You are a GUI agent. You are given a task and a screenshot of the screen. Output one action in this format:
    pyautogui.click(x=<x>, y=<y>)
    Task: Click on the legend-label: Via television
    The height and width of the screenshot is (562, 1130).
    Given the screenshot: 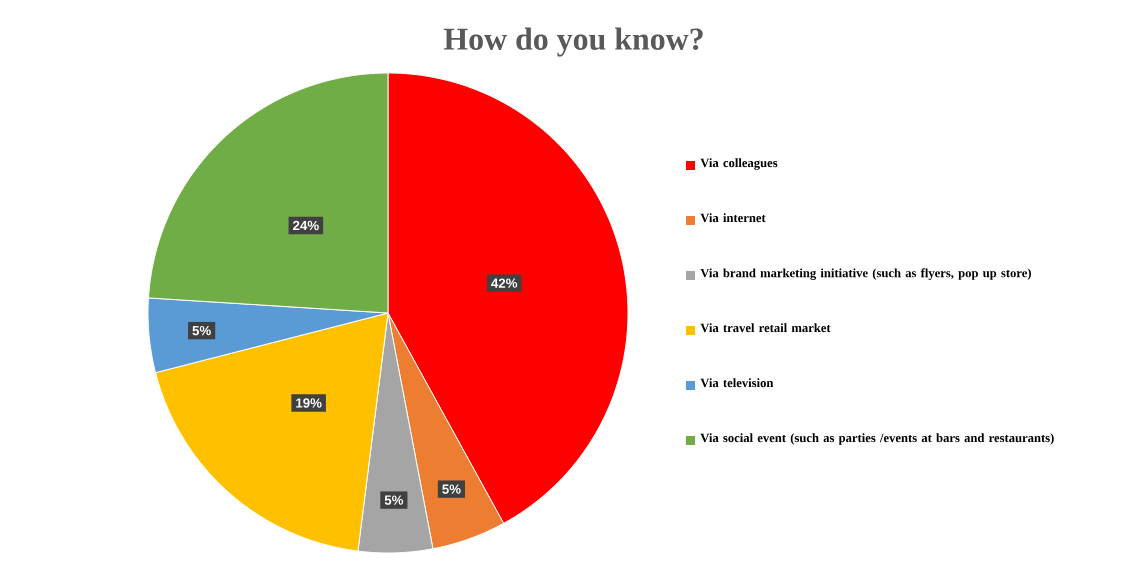 What is the action you would take?
    pyautogui.click(x=737, y=383)
    